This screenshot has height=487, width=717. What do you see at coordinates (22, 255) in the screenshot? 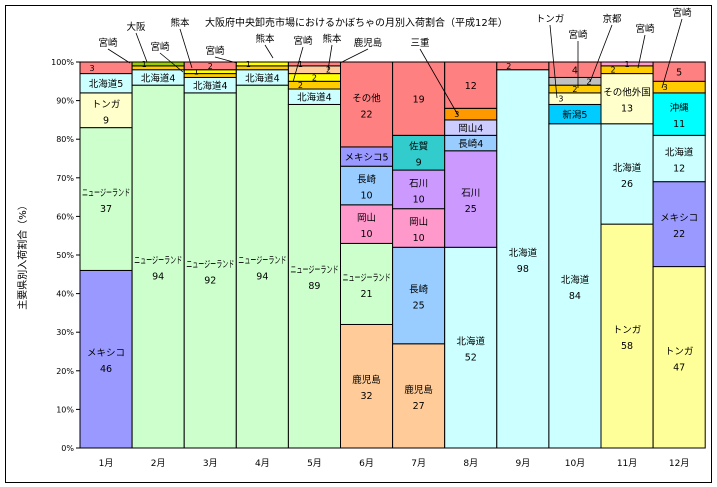
I see `y-axis-label: 主要県別入荷割合（%）` at bounding box center [22, 255].